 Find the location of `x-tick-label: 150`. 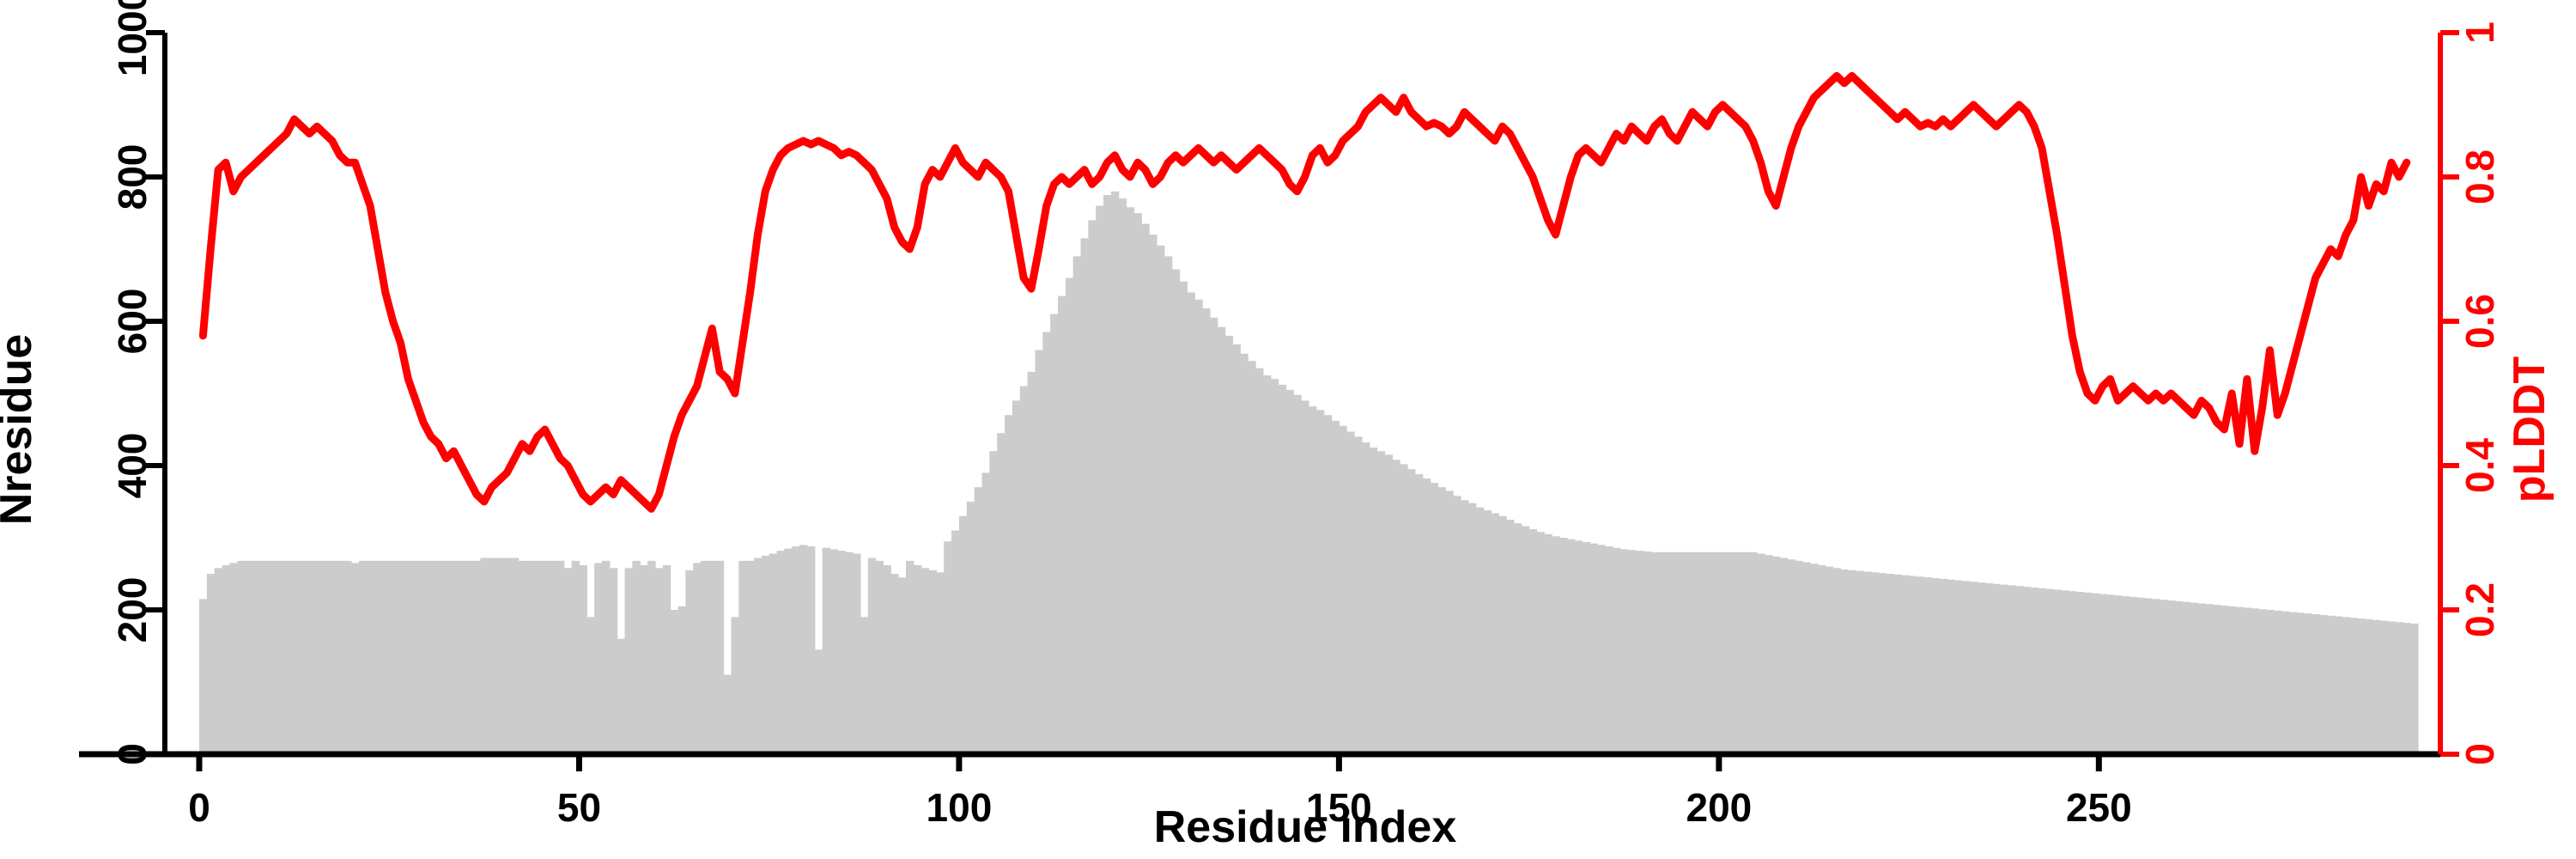

x-tick-label: 150 is located at coordinates (1339, 808).